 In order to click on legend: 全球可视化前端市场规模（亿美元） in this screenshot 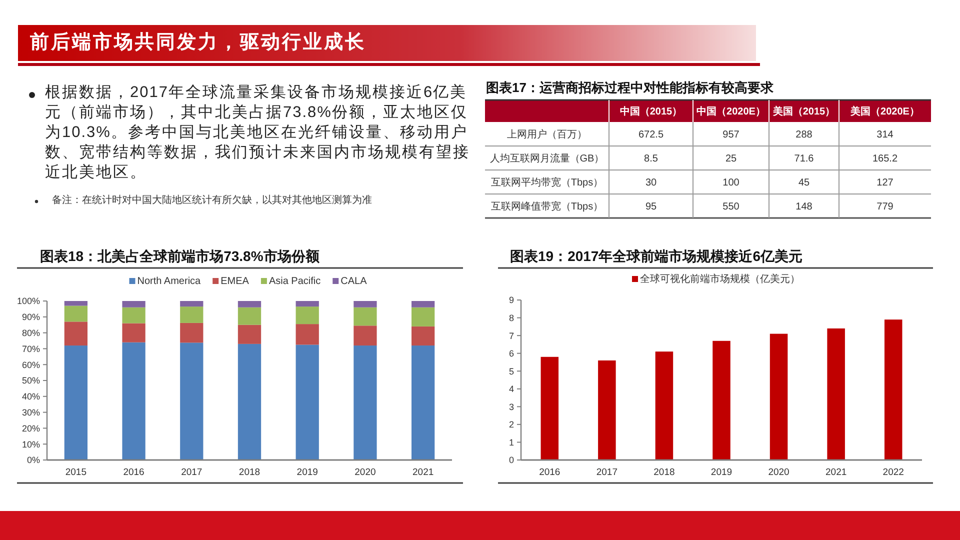, I will do `click(716, 279)`.